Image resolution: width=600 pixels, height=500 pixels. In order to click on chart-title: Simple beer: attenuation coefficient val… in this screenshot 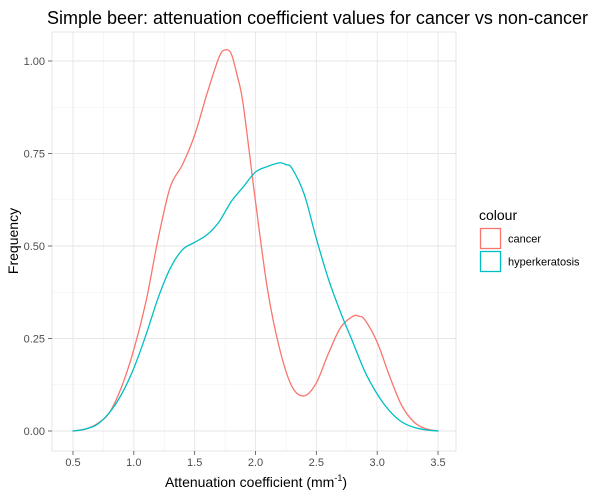, I will do `click(317, 18)`.